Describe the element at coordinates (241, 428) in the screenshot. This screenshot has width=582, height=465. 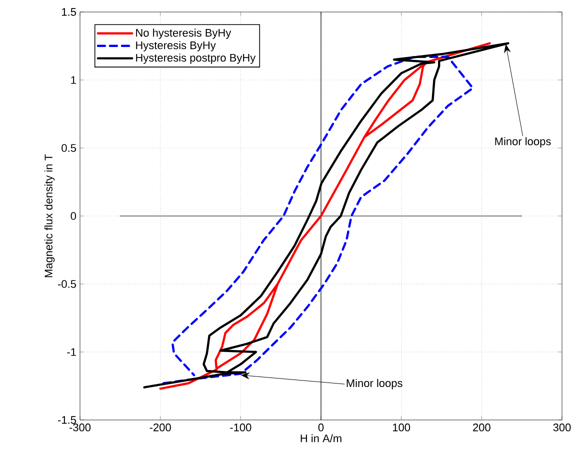
I see `x-tick-label: -100` at that location.